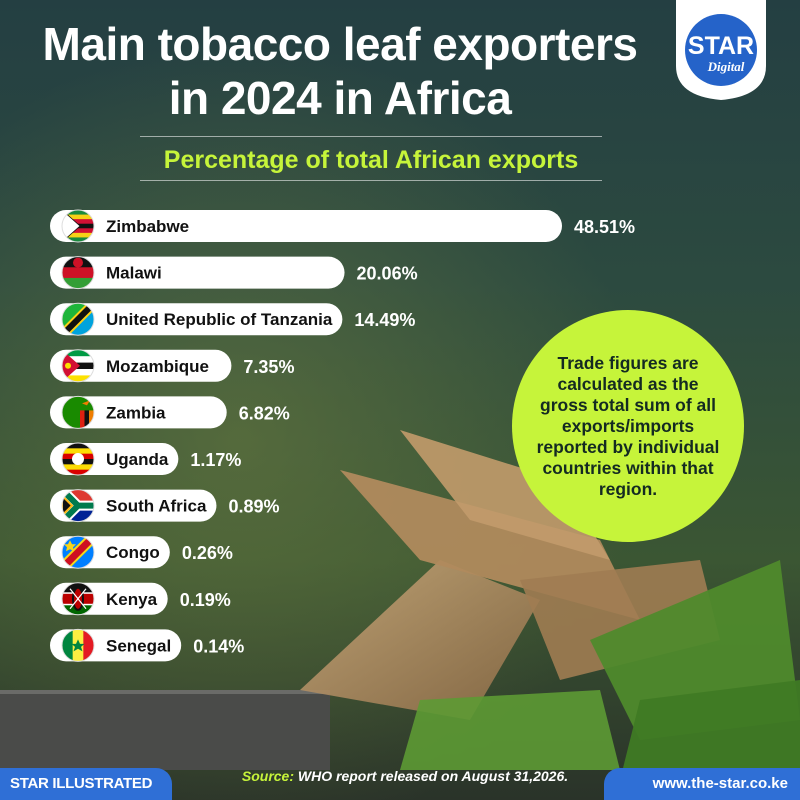 Image resolution: width=800 pixels, height=800 pixels. Describe the element at coordinates (264, 413) in the screenshot. I see `bar-value-label: 6.82%` at that location.